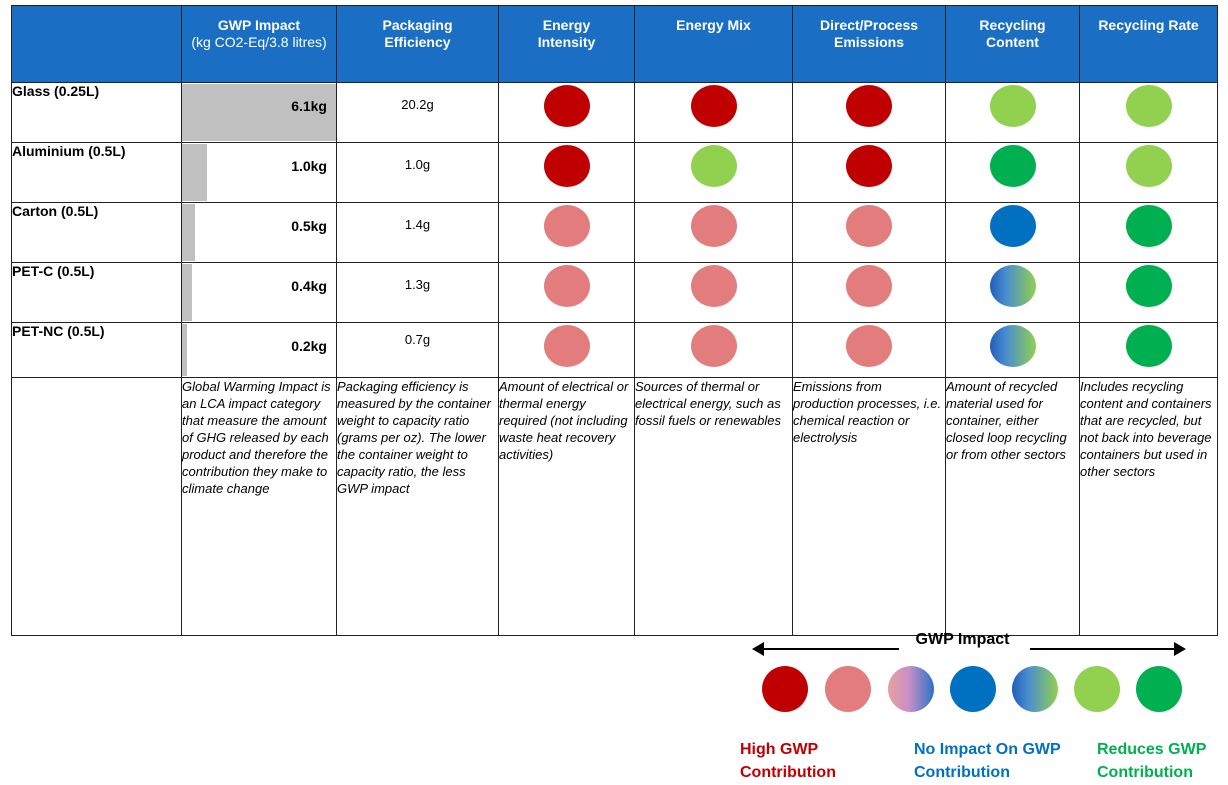 This screenshot has height=785, width=1228. I want to click on header-energy-mix: Energy Mix, so click(713, 44).